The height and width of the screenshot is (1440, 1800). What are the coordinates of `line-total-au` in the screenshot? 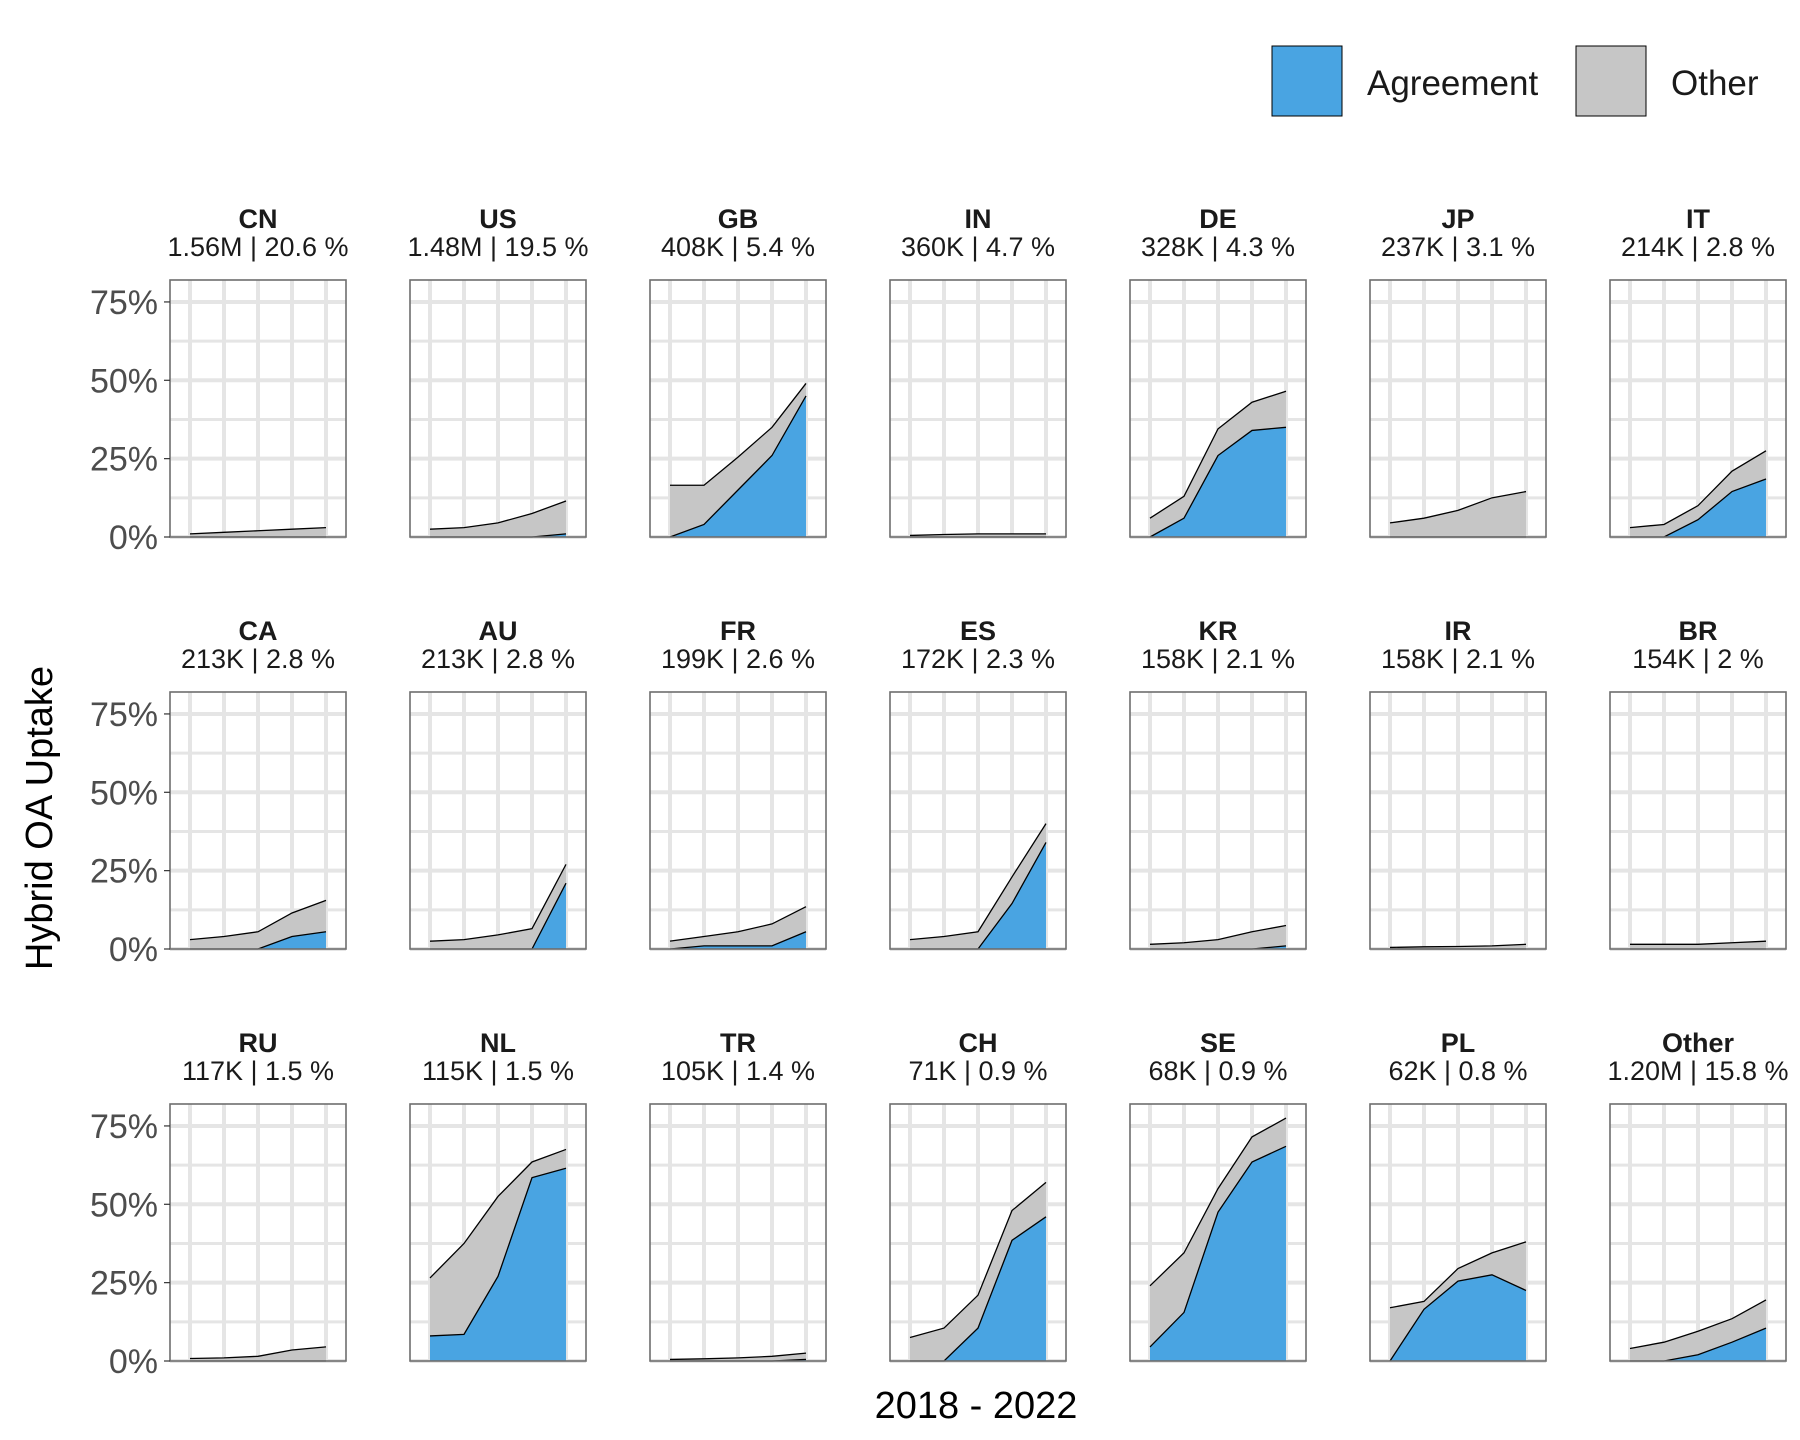 It's located at (498, 903).